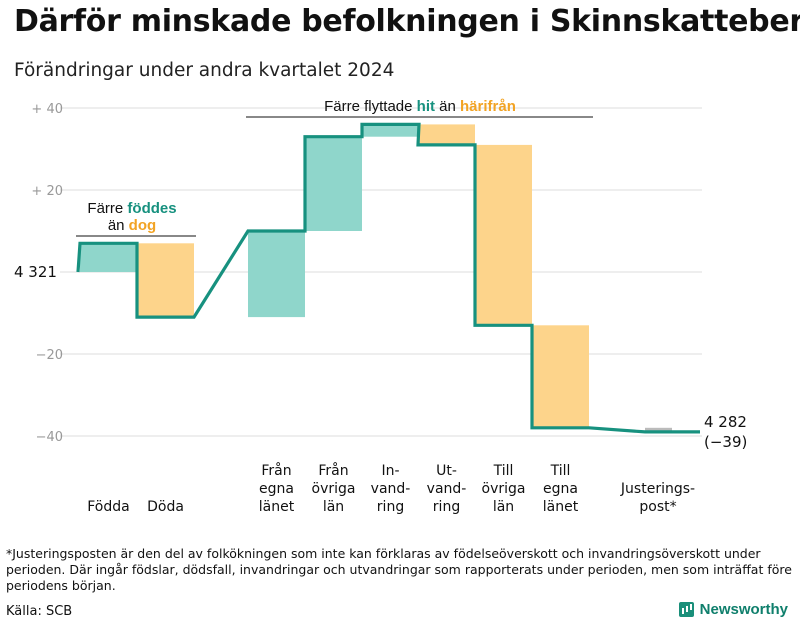 Image resolution: width=800 pixels, height=625 pixels. What do you see at coordinates (35, 272) in the screenshot?
I see `start-value-label: 4 321` at bounding box center [35, 272].